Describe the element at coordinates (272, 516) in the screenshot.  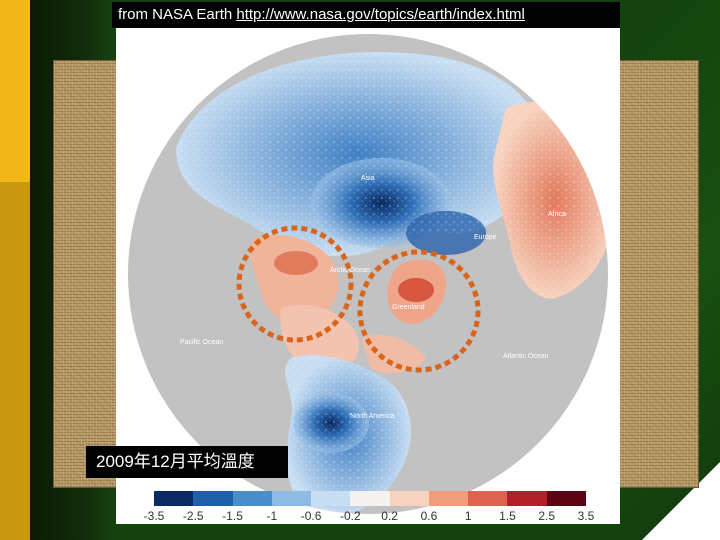
I see `legend-tick-label: -1` at that location.